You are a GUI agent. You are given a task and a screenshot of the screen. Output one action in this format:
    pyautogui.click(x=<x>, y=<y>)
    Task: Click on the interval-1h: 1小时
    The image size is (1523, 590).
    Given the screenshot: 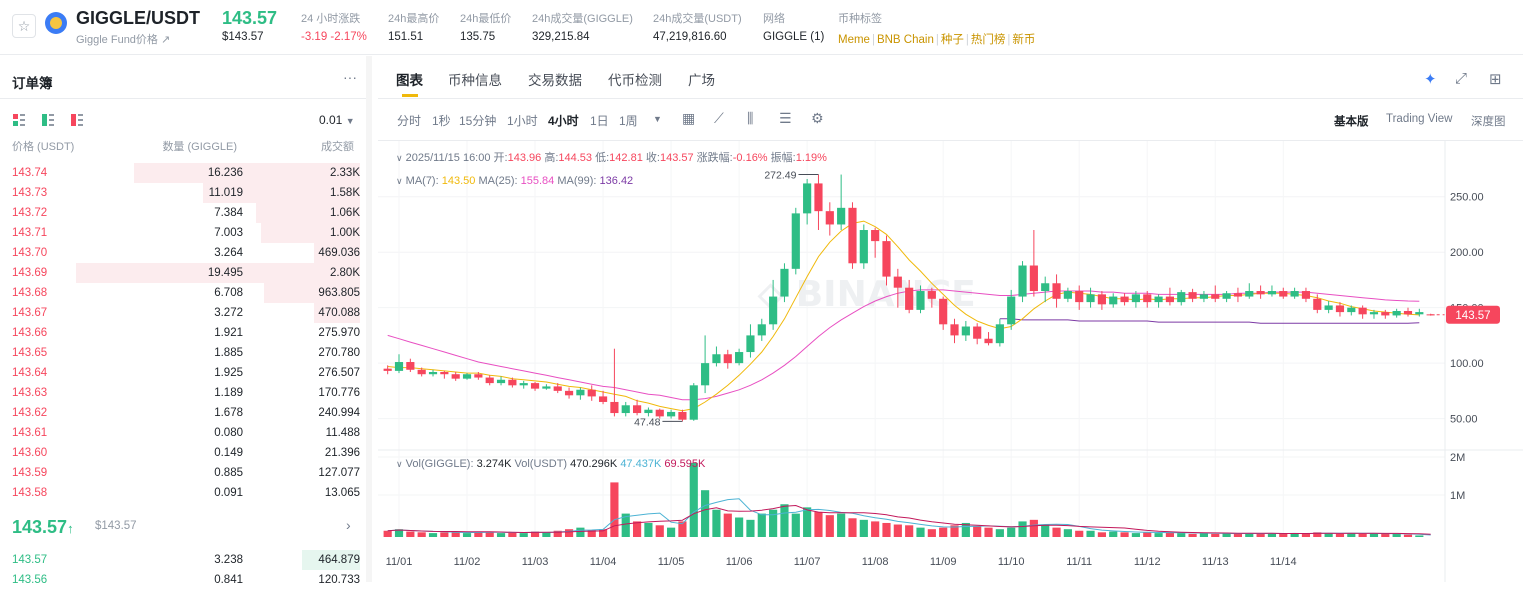 What is the action you would take?
    pyautogui.click(x=522, y=121)
    